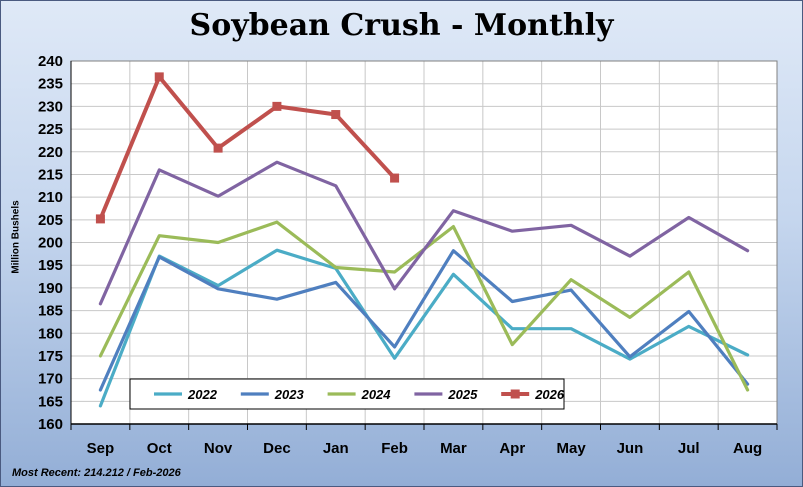 The height and width of the screenshot is (487, 803). Describe the element at coordinates (689, 448) in the screenshot. I see `x-tick-label: Jul` at that location.